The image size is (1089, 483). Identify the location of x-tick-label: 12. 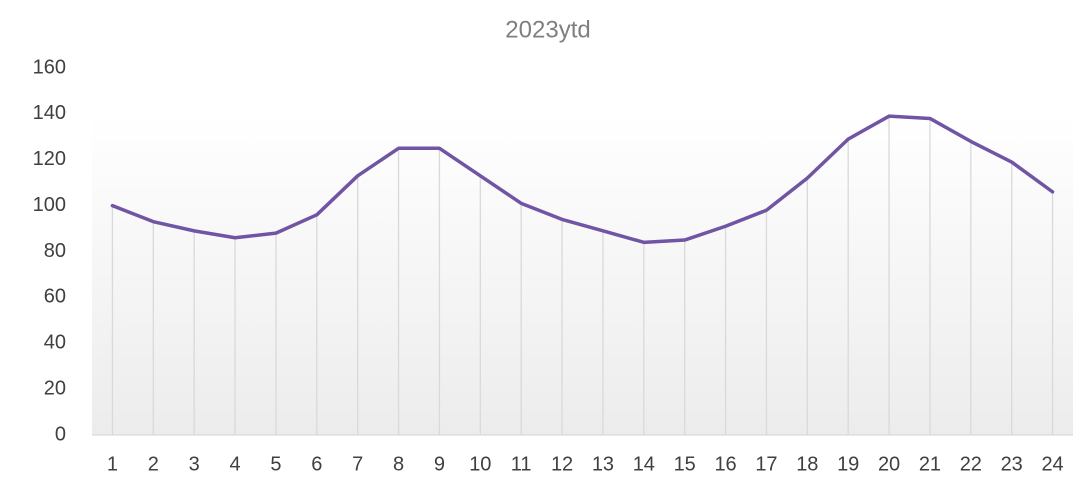
(562, 464).